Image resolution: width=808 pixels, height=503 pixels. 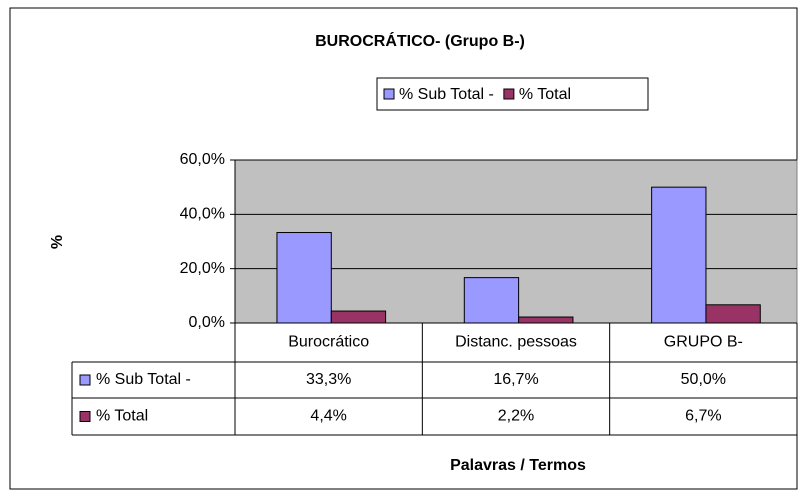 What do you see at coordinates (328, 342) in the screenshot?
I see `category-label: Burocrático` at bounding box center [328, 342].